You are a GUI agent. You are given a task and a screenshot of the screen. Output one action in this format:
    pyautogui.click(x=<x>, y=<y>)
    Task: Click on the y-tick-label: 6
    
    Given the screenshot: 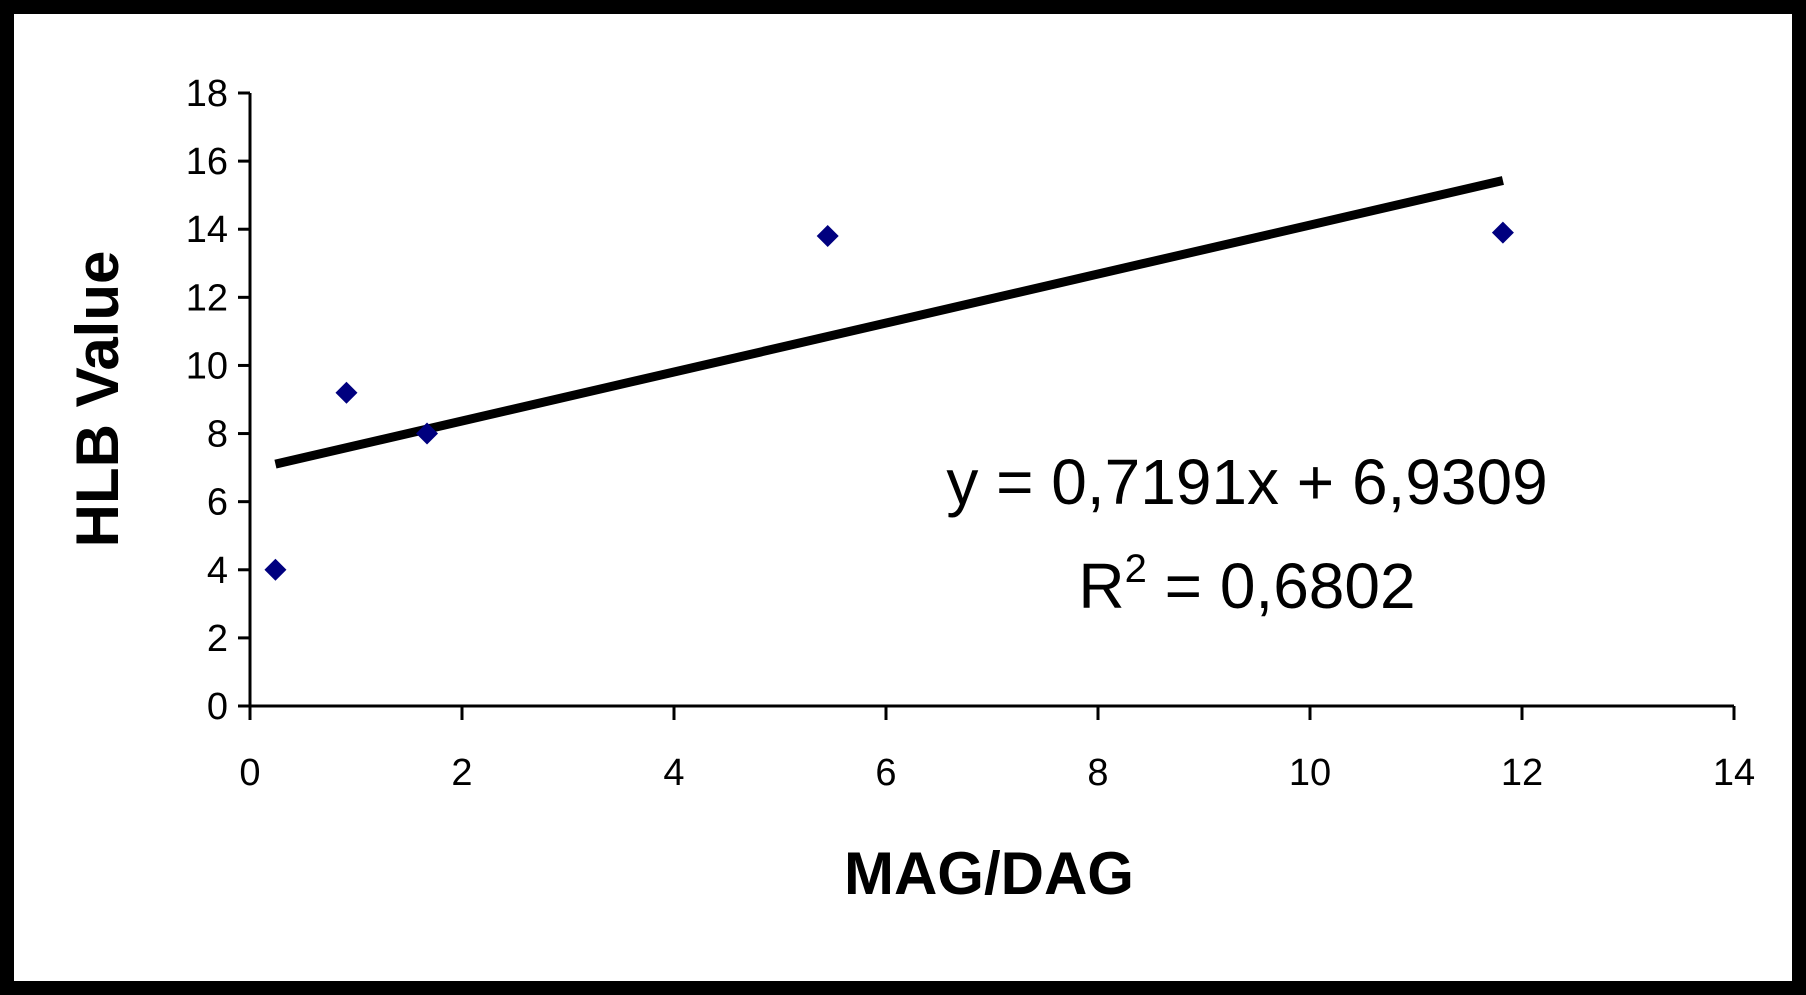 What is the action you would take?
    pyautogui.click(x=217, y=503)
    